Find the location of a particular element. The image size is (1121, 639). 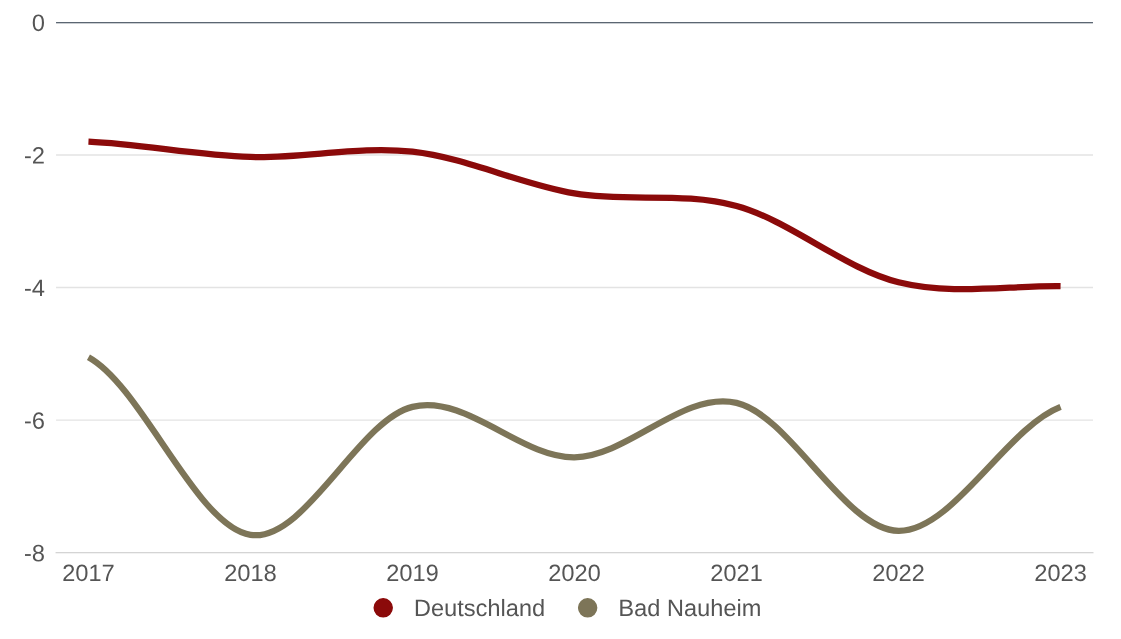

y-tick-label: -6 is located at coordinates (34, 420).